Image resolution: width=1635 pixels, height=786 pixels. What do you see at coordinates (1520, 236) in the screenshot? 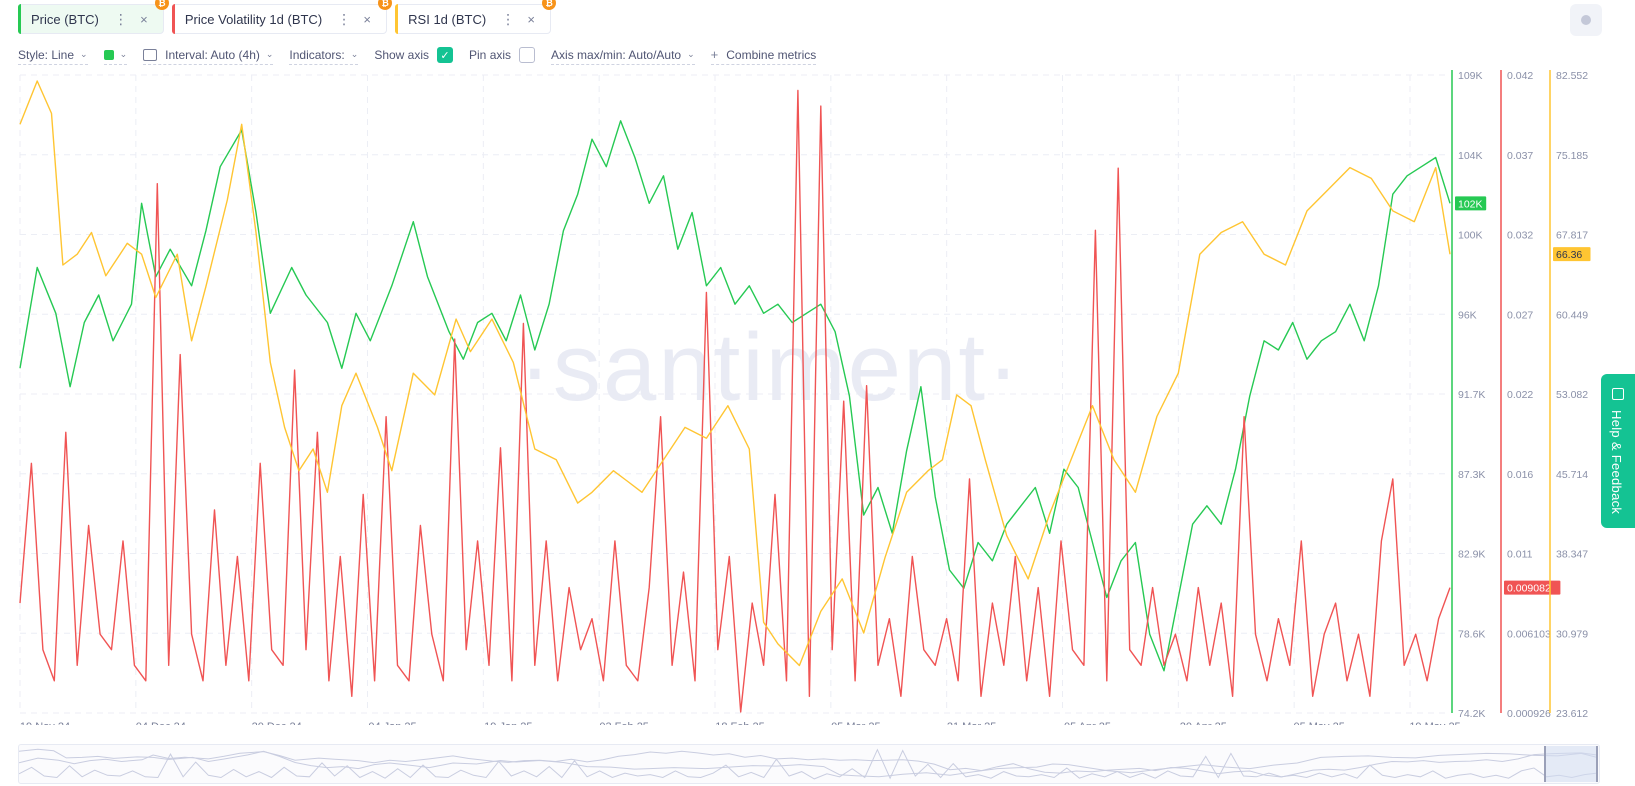
I see `axis-tick-volatility: 0.032` at bounding box center [1520, 236].